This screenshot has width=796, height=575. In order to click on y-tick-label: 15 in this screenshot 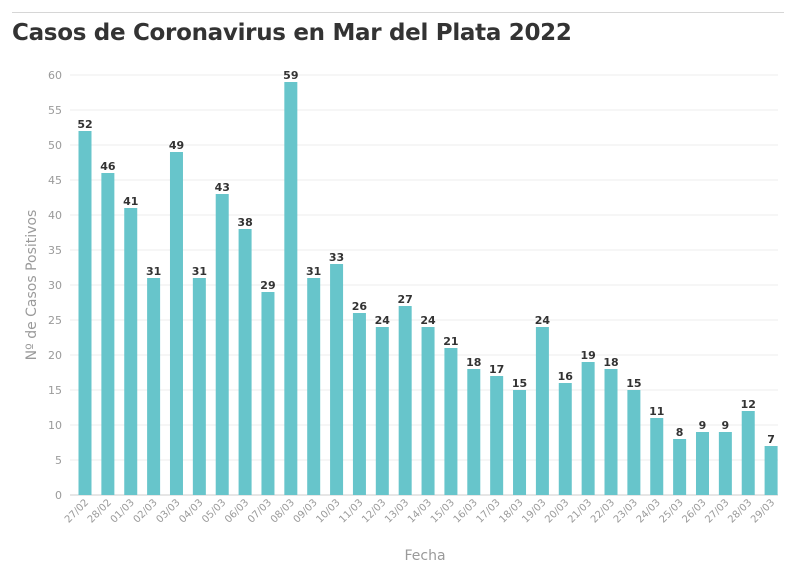, I will do `click(55, 390)`.